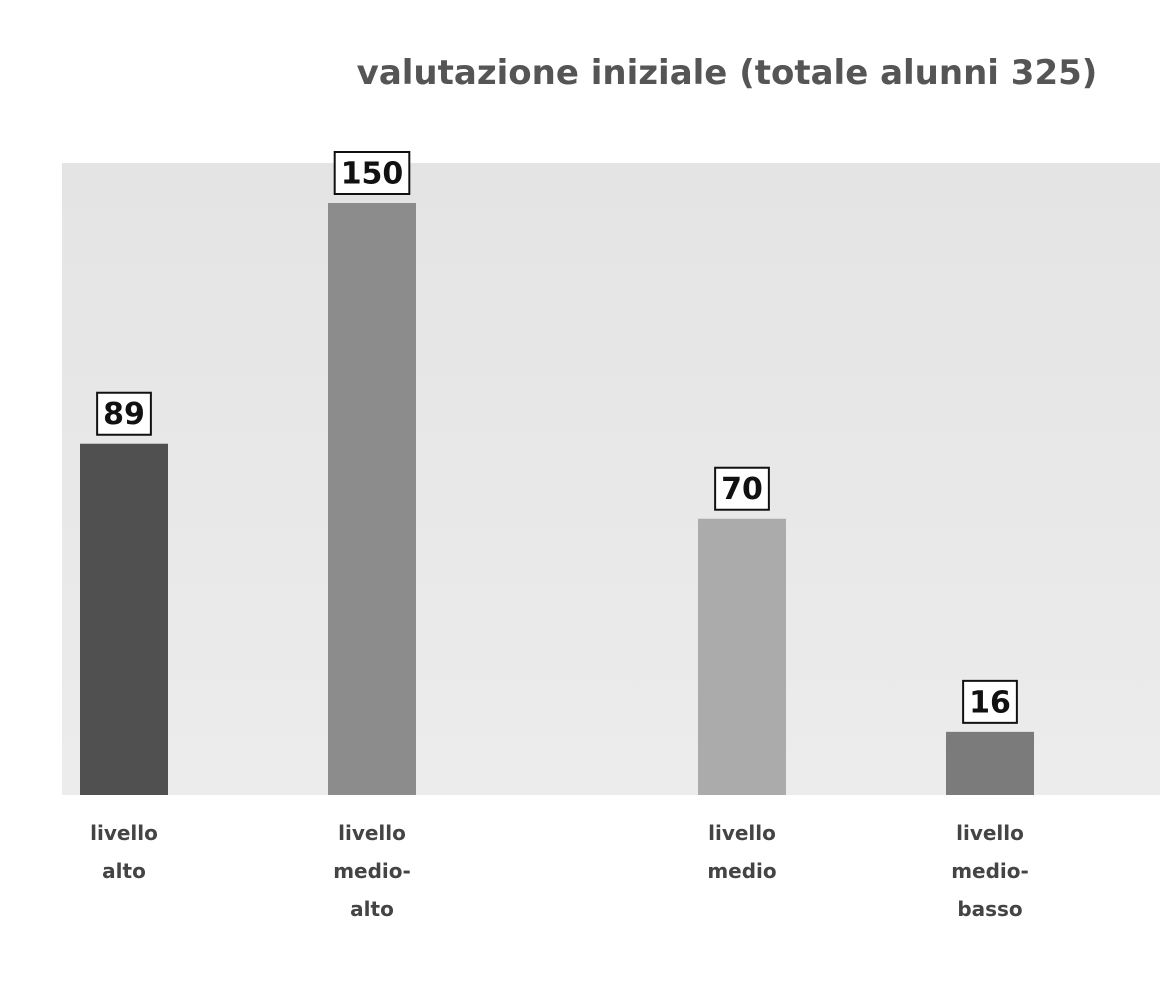  What do you see at coordinates (990, 871) in the screenshot?
I see `x-tick-label: livello medio-basso` at bounding box center [990, 871].